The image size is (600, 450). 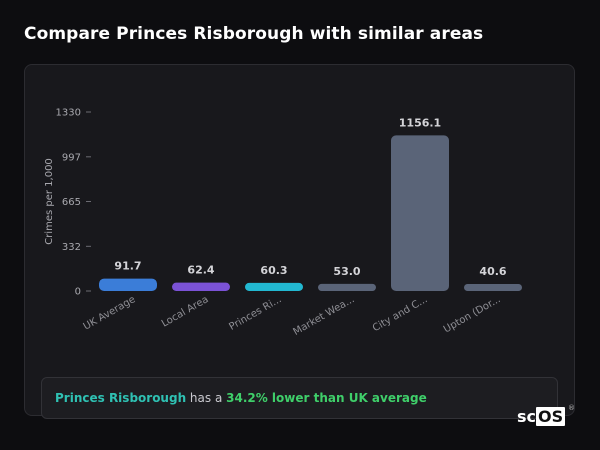 I want to click on category-label-1: Local Area, so click(x=185, y=312).